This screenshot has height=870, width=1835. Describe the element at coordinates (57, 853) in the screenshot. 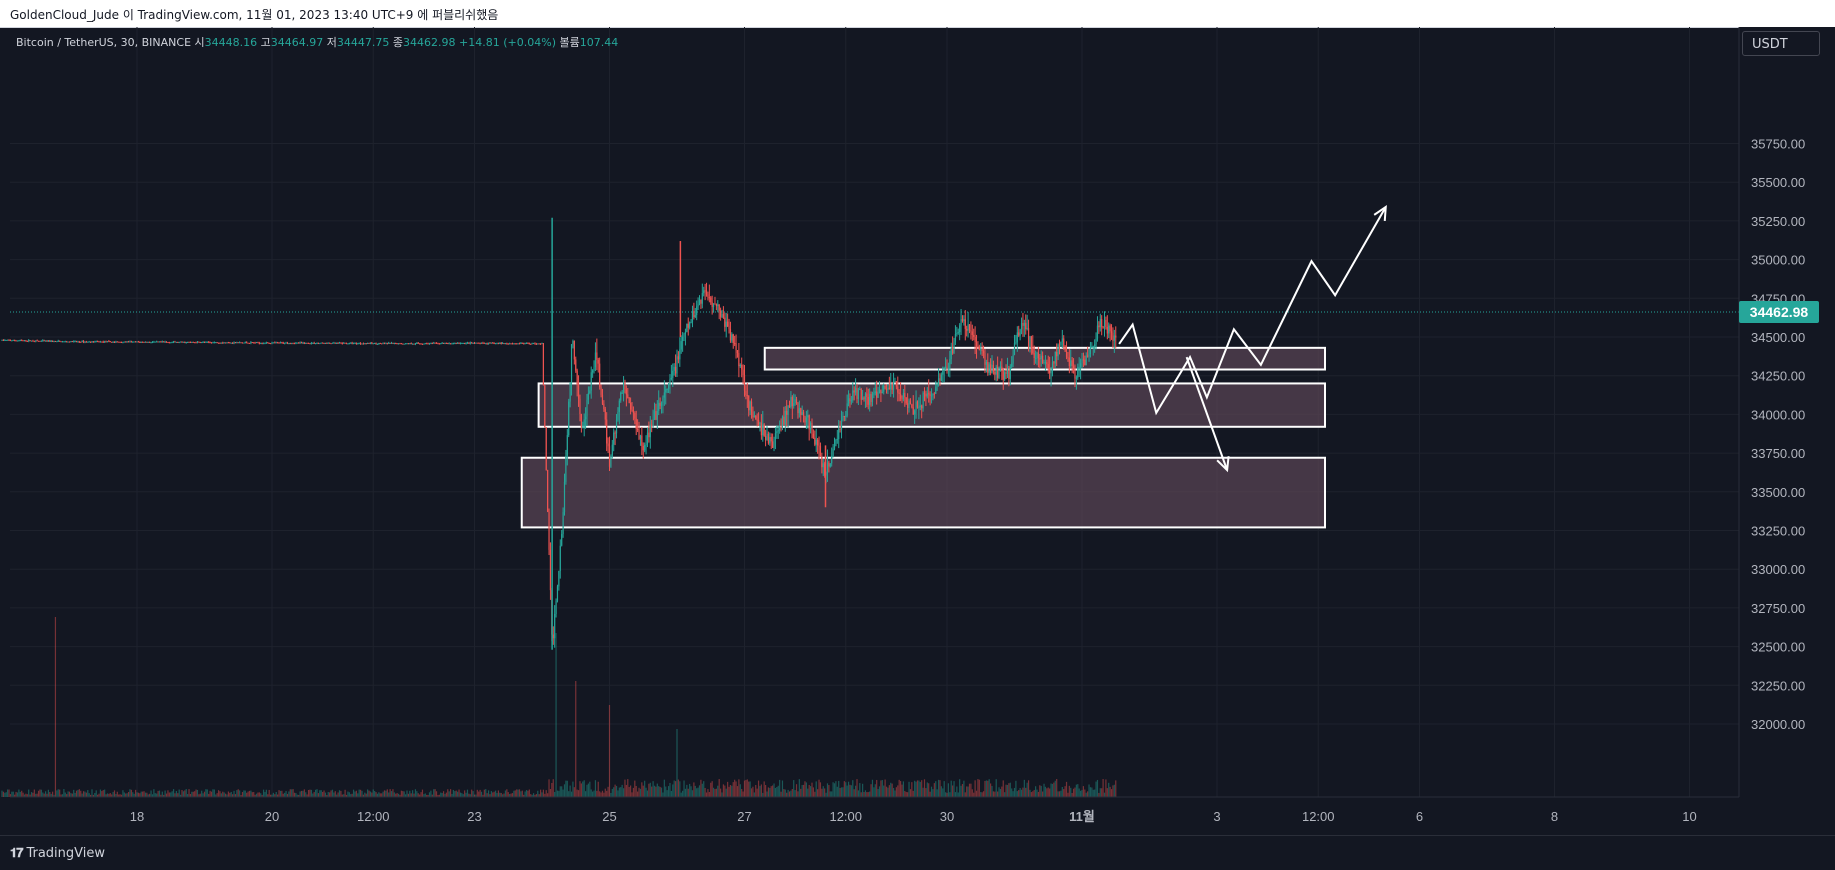

I see `tradingview-logo: 𝟏𝟕 TradingView` at that location.